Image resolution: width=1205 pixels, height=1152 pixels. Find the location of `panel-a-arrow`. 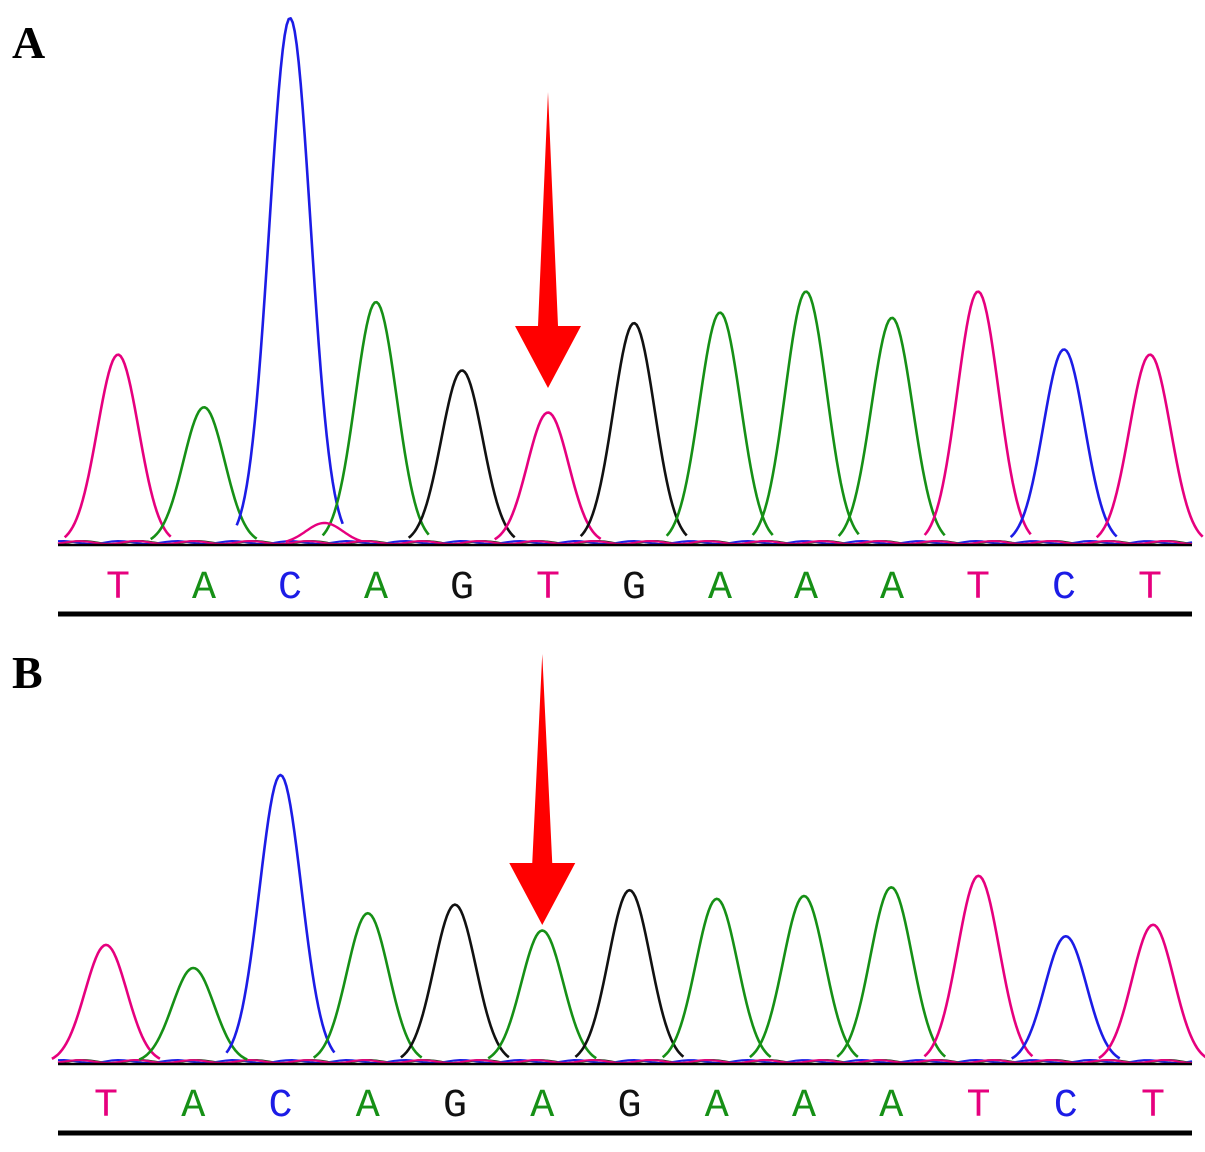

panel-a-arrow is located at coordinates (548, 240).